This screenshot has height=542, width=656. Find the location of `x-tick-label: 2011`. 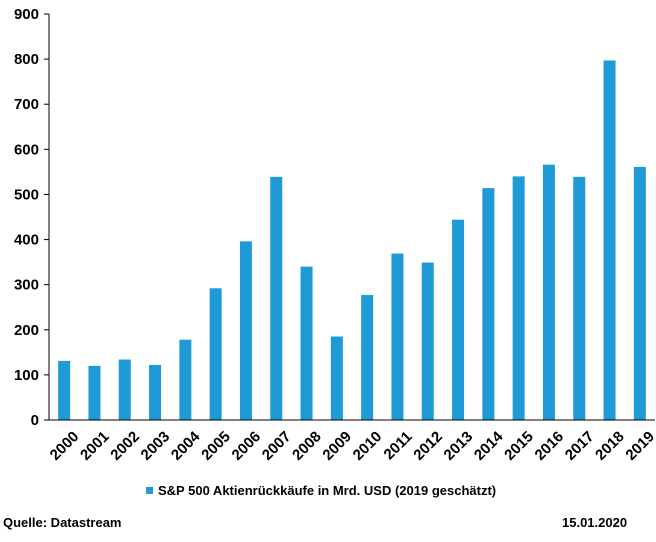

x-tick-label: 2011 is located at coordinates (398, 445).